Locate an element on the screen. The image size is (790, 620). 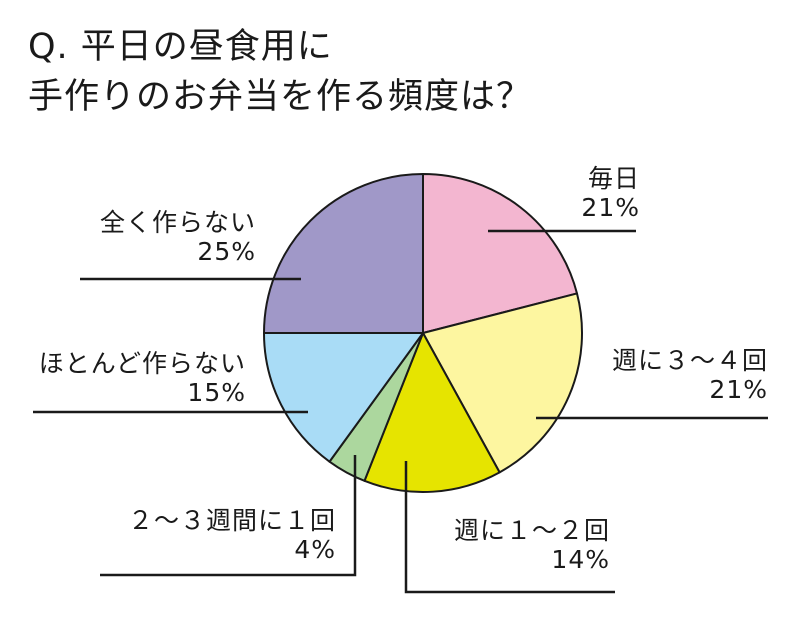
chart-title-line-1: Q. 平日の昼食用に is located at coordinates (180, 47).